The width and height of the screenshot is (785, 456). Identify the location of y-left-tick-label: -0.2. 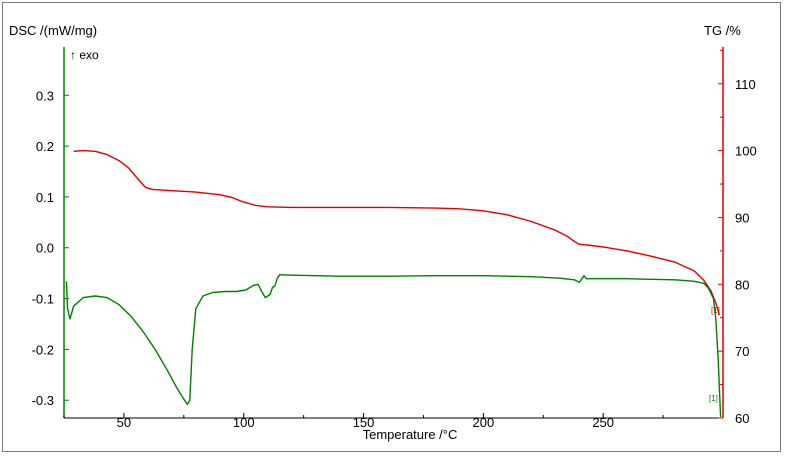
(43, 349).